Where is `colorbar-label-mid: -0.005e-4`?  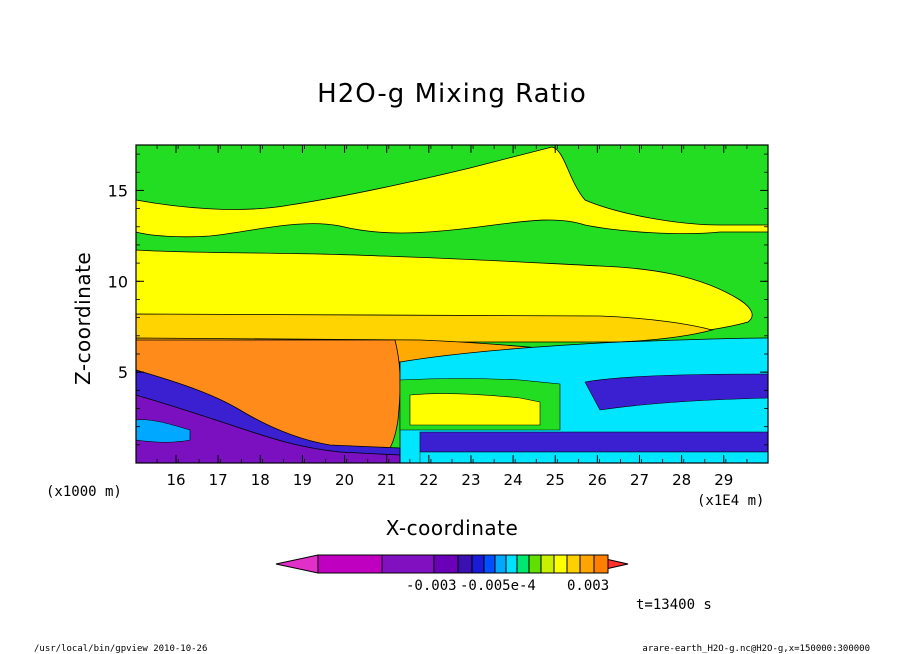
colorbar-label-mid: -0.005e-4 is located at coordinates (498, 586).